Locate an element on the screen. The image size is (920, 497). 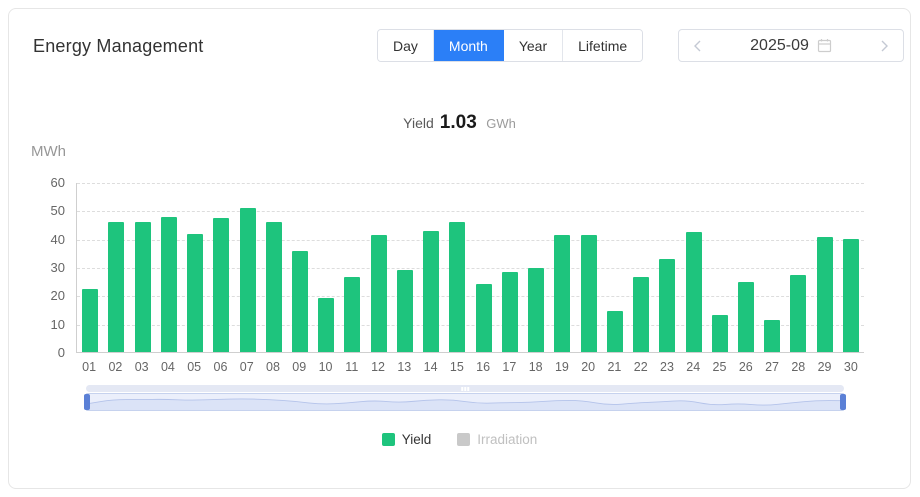
x-axis-tick: 20 is located at coordinates (588, 367).